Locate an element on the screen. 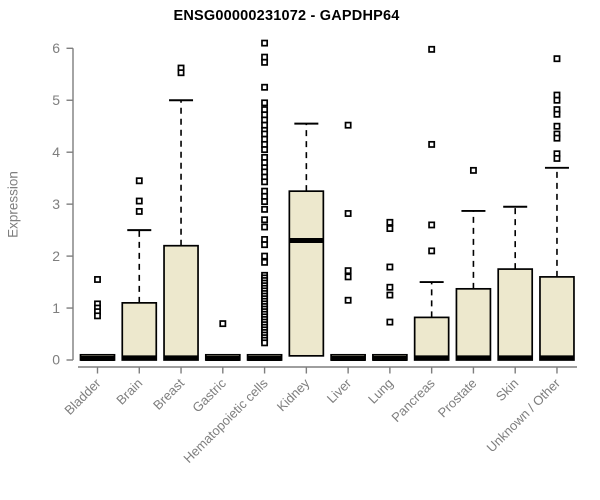 The width and height of the screenshot is (600, 500). box-brain is located at coordinates (139, 331).